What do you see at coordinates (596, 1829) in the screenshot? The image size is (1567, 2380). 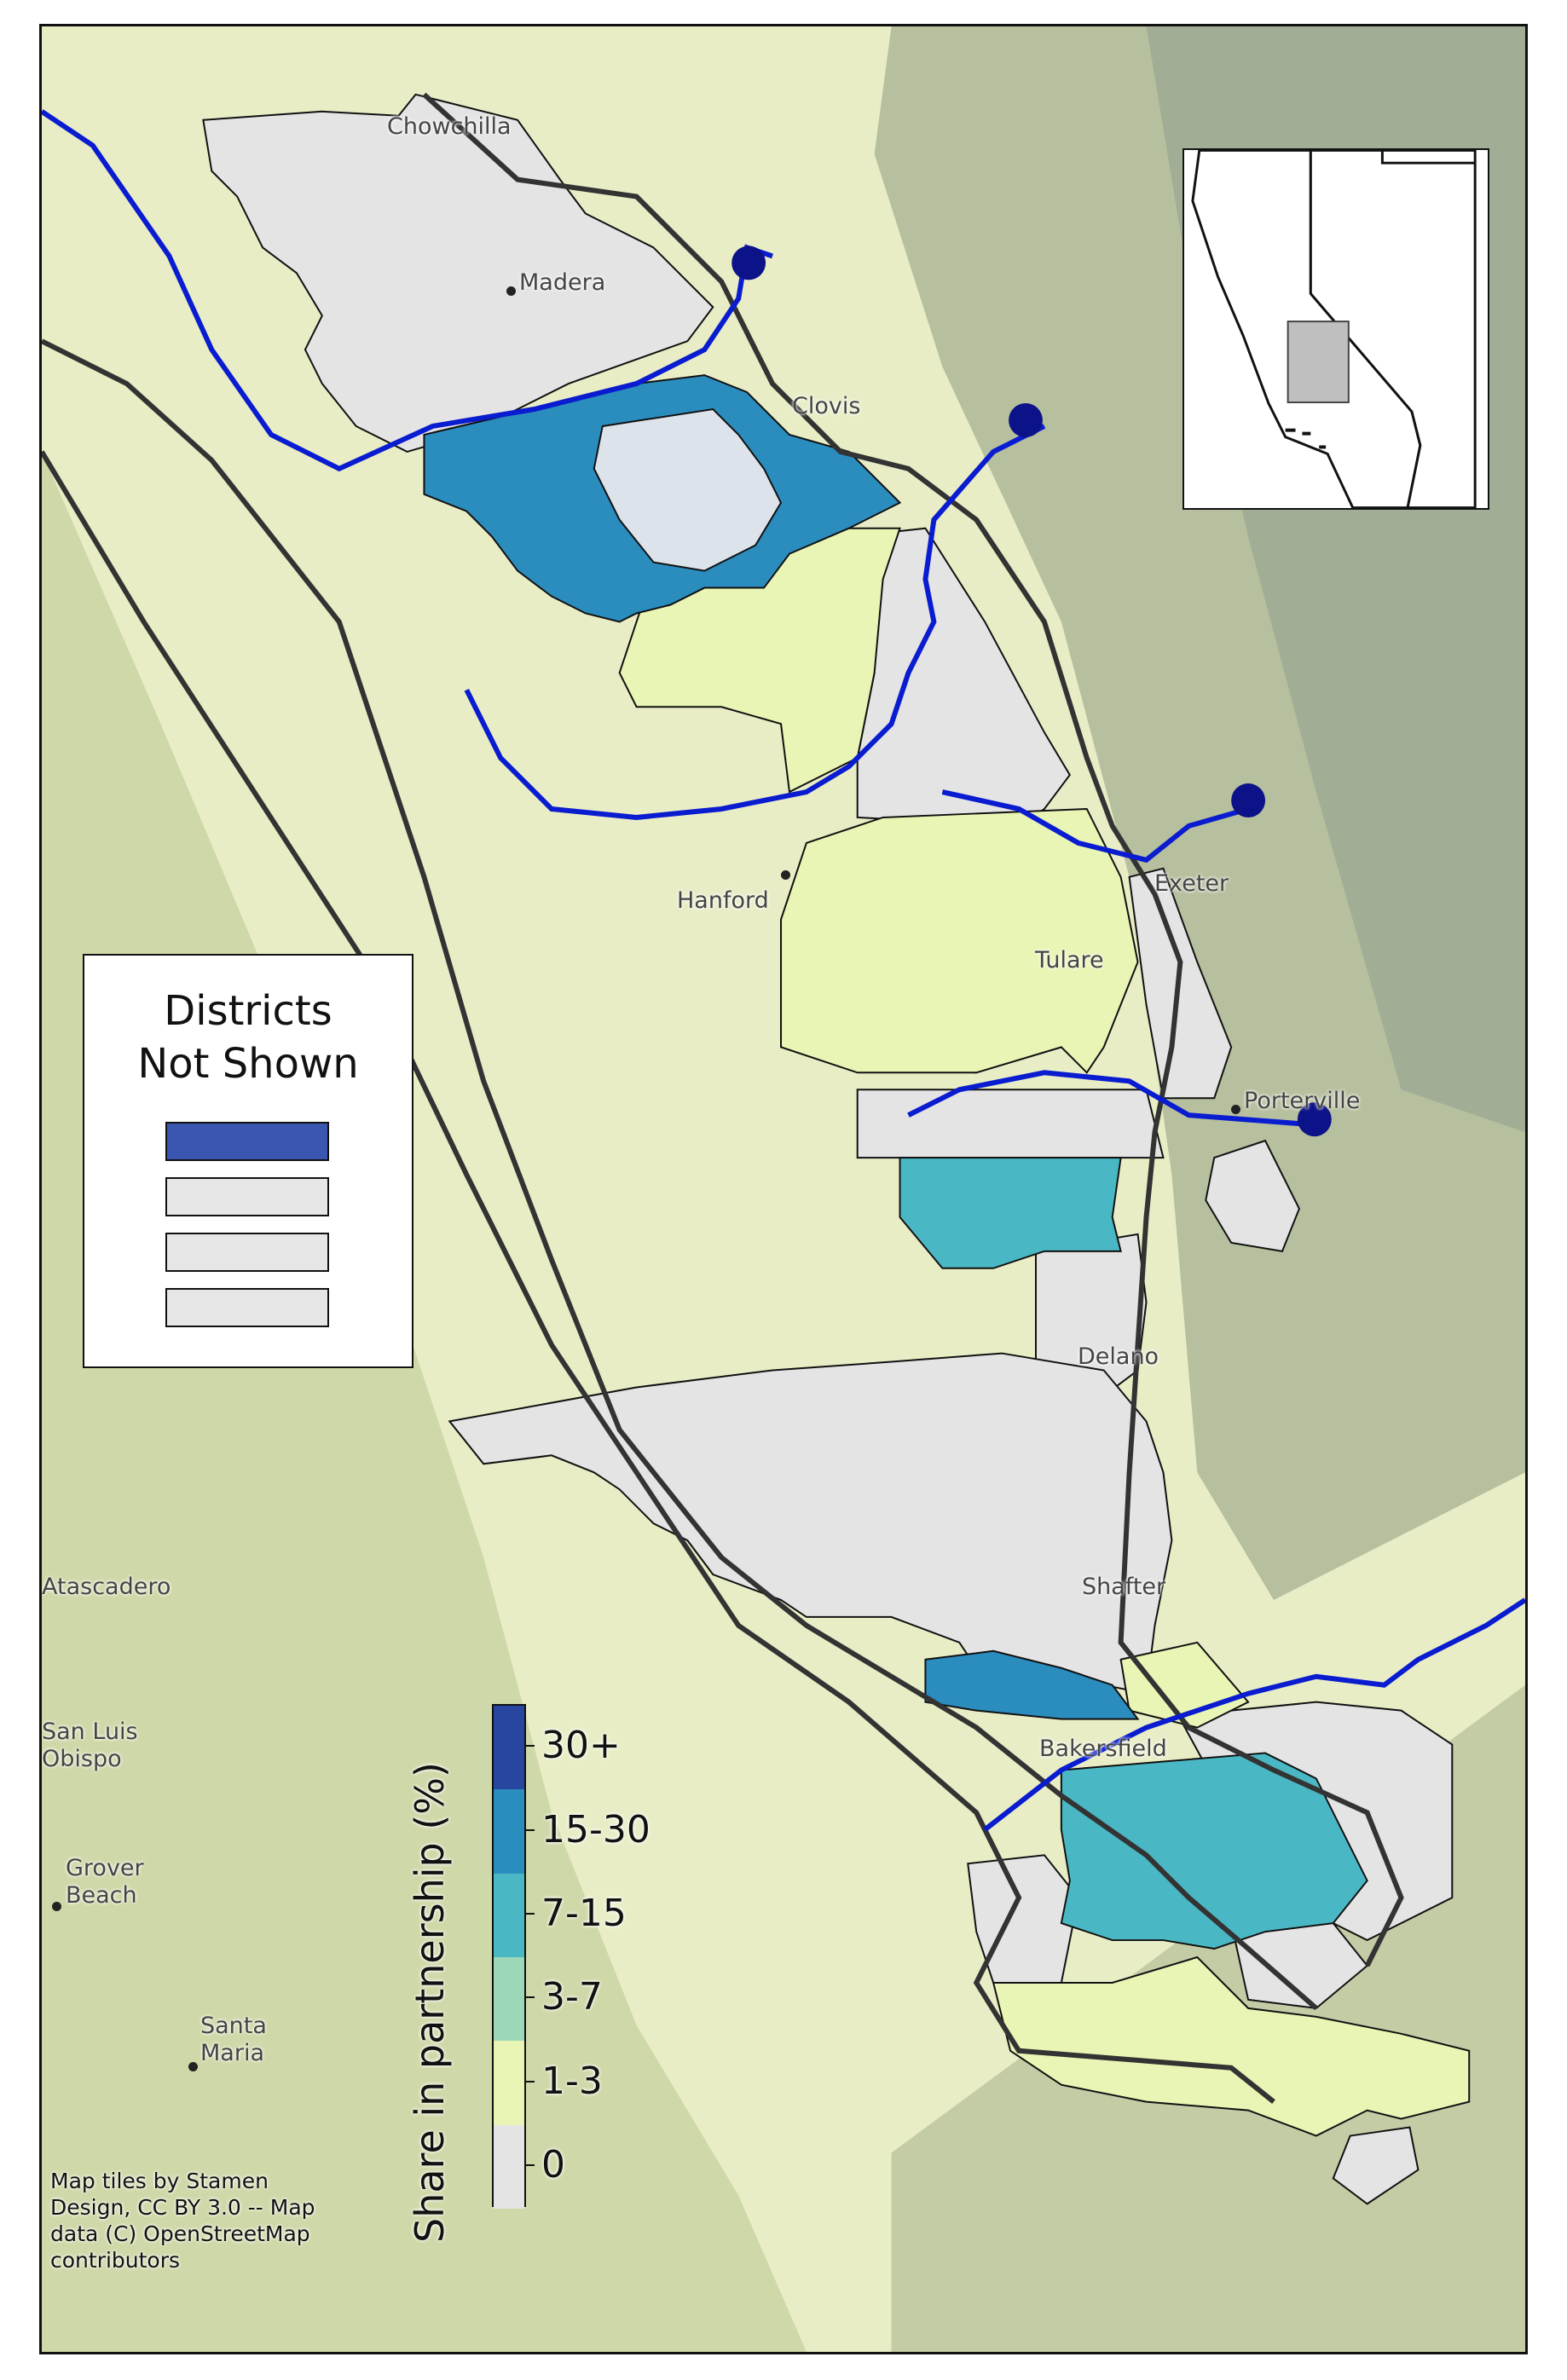 I see `colorbar-label-1: 15-30` at bounding box center [596, 1829].